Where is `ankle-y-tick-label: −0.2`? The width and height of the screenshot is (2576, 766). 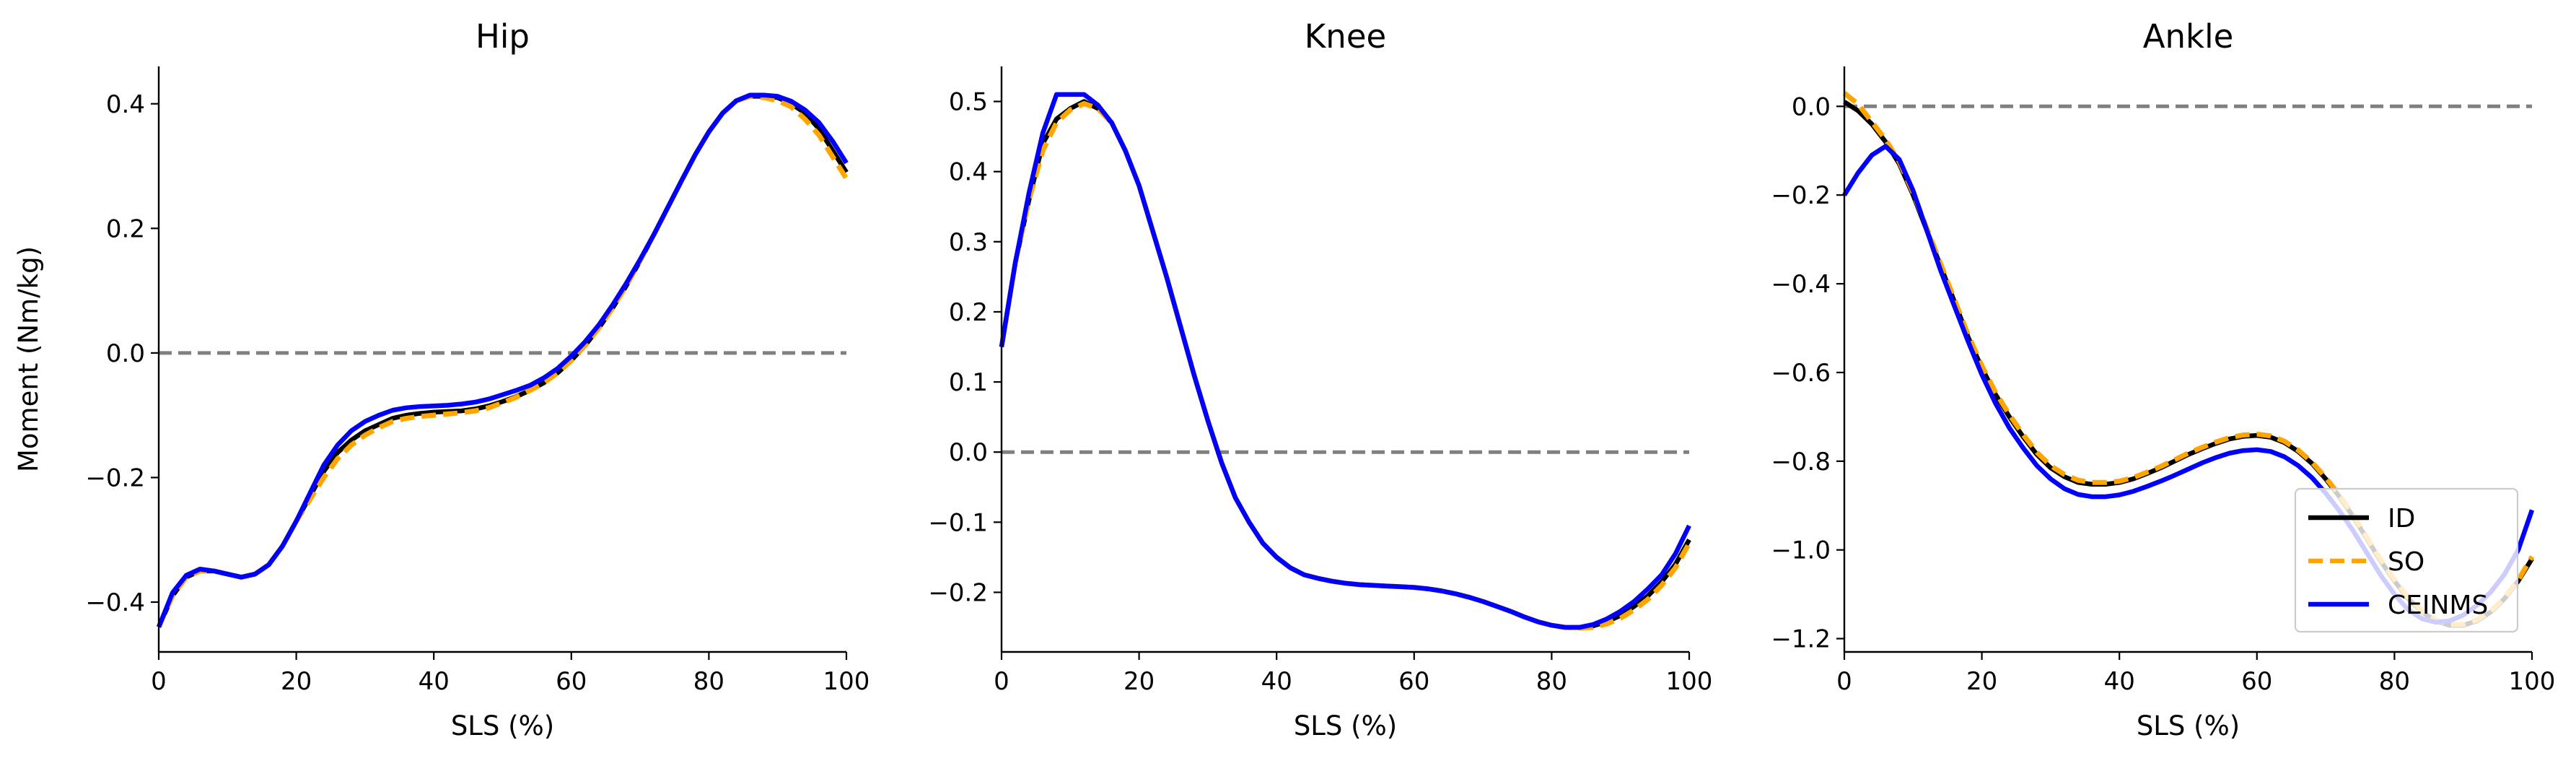
ankle-y-tick-label: −0.2 is located at coordinates (1801, 195).